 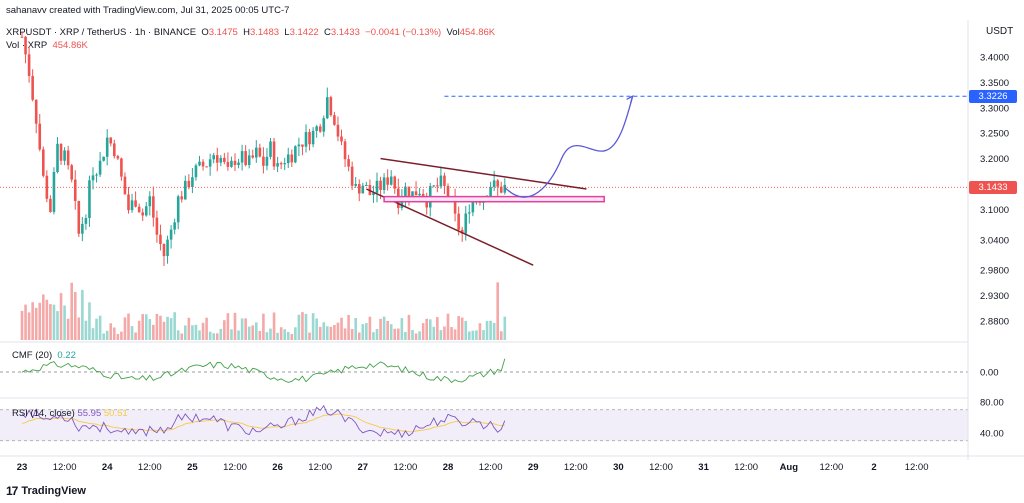 I want to click on price-tick-label: 3.3500, so click(x=994, y=83).